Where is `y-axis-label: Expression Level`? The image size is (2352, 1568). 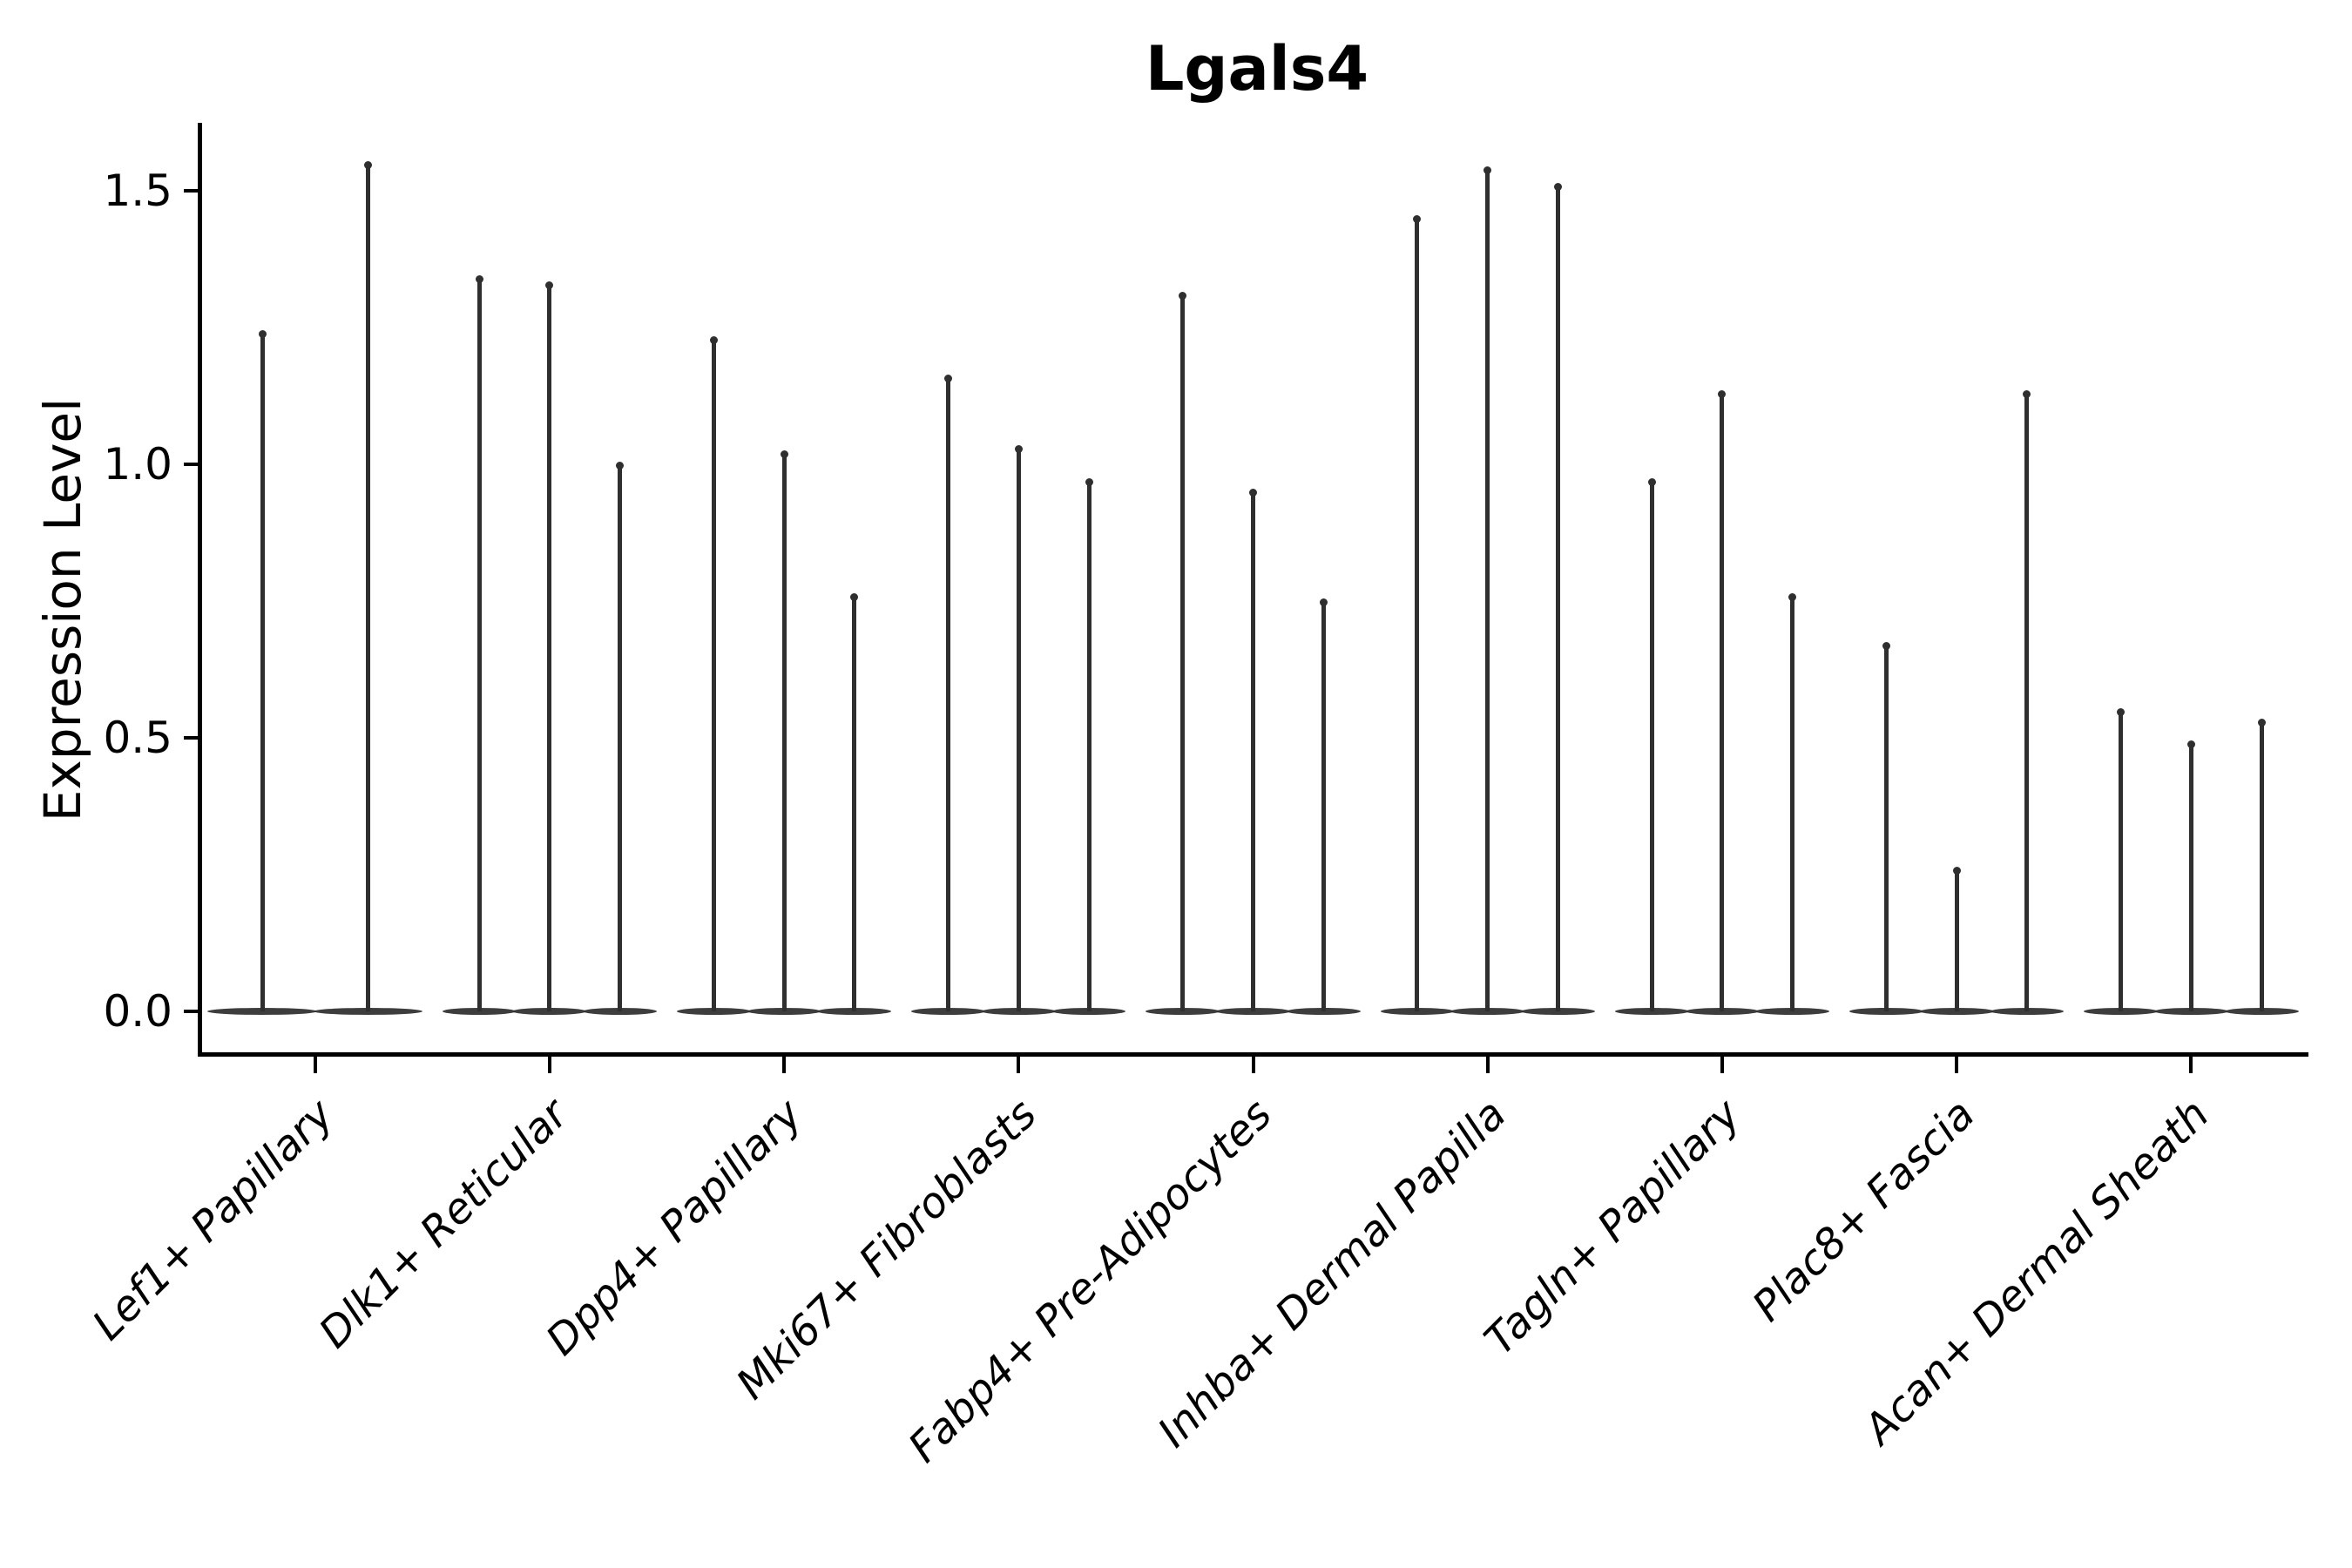
y-axis-label: Expression Level is located at coordinates (62, 609).